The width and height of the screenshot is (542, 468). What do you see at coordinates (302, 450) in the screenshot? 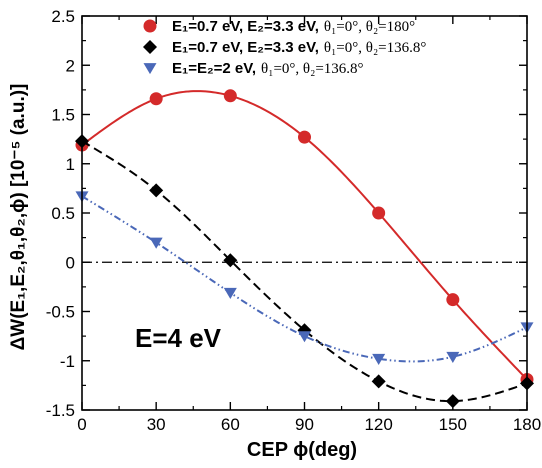
I see `x-axis-title: CEP ϕ(deg)` at bounding box center [302, 450].